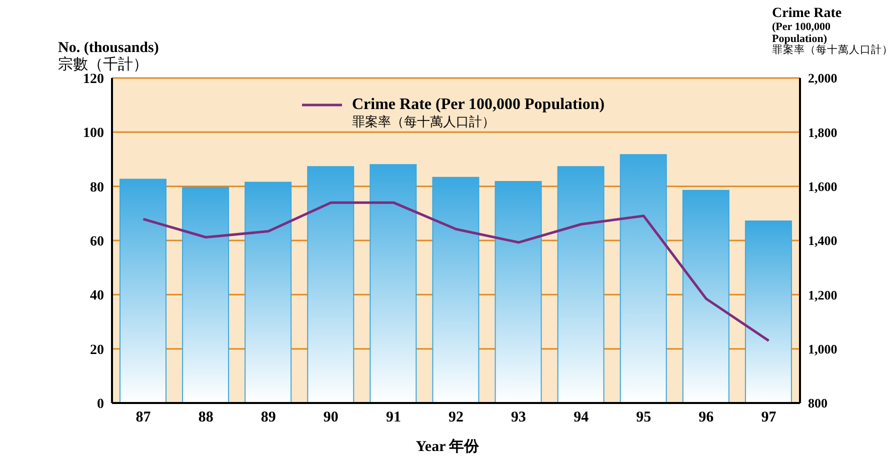 The image size is (895, 461). I want to click on y-tick-label: 20, so click(97, 350).